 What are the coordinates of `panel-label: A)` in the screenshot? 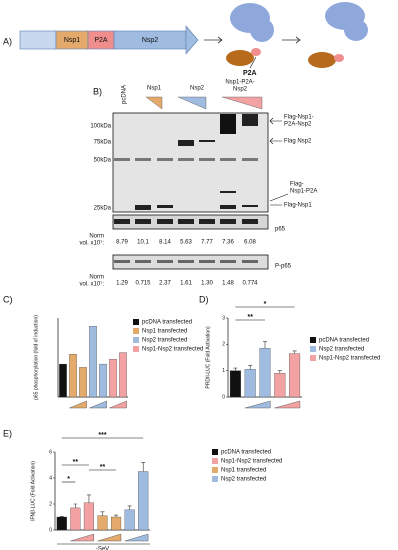 It's located at (7, 41).